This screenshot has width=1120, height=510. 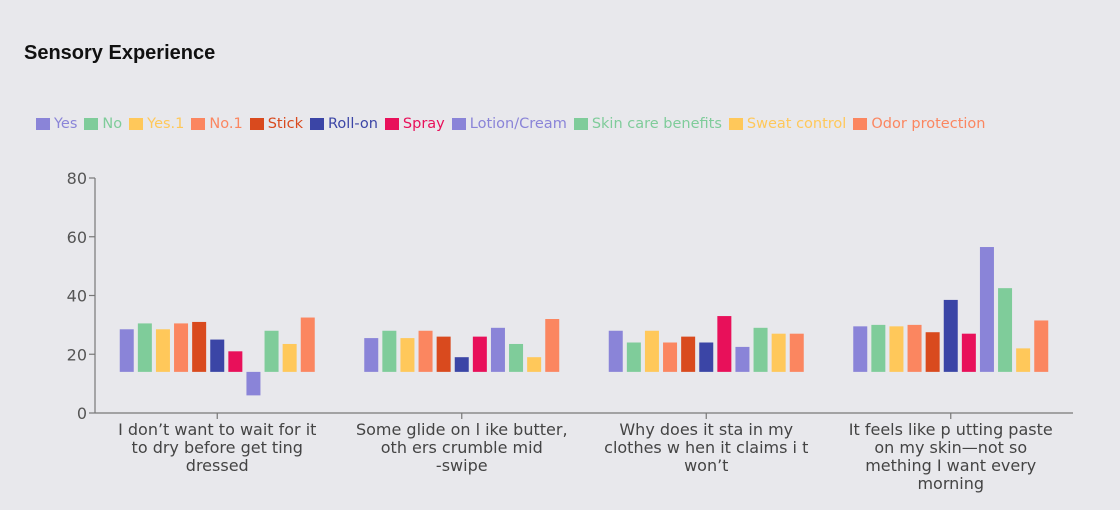 I want to click on legend-item-1: No, so click(x=103, y=124).